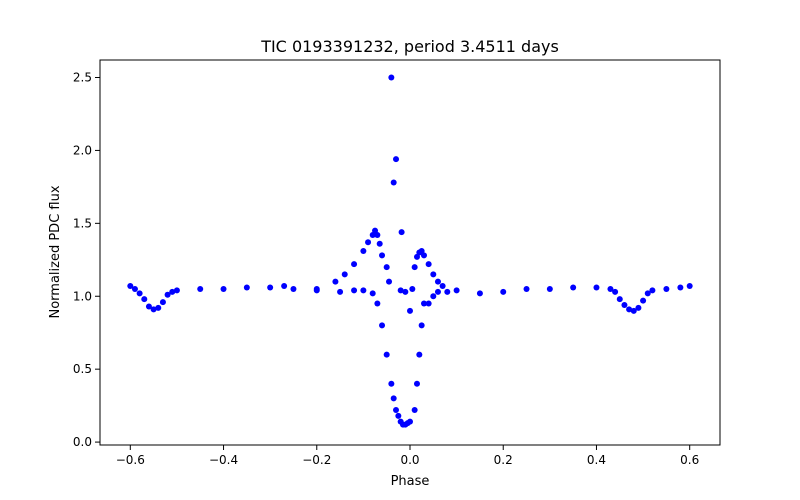 This screenshot has height=500, width=800. Describe the element at coordinates (409, 46) in the screenshot. I see `chart-title: TIC 0193391232, period 3.4511 days` at that location.